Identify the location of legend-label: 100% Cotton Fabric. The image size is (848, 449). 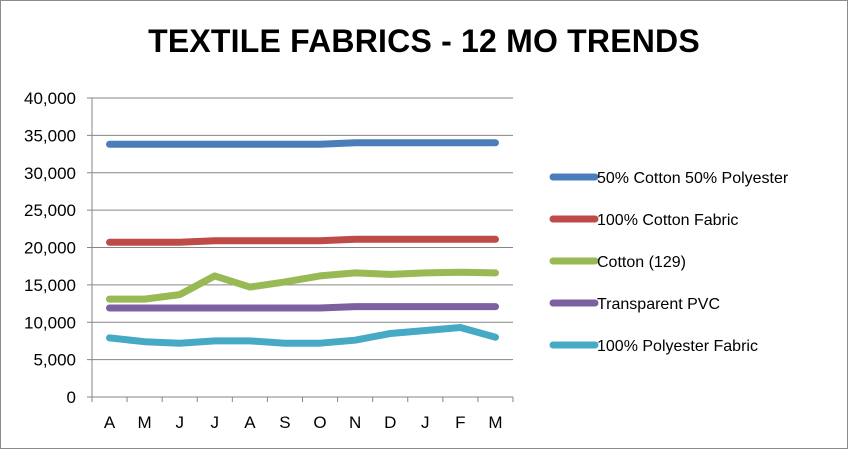
(667, 220).